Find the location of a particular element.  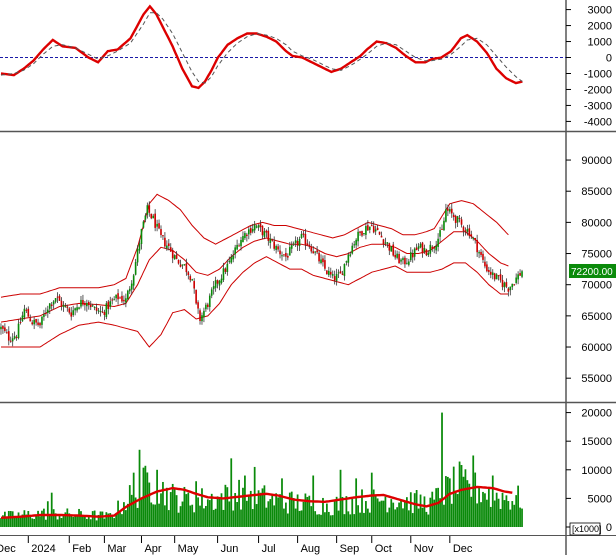

price-axis-tick-label: 80000 is located at coordinates (596, 223).